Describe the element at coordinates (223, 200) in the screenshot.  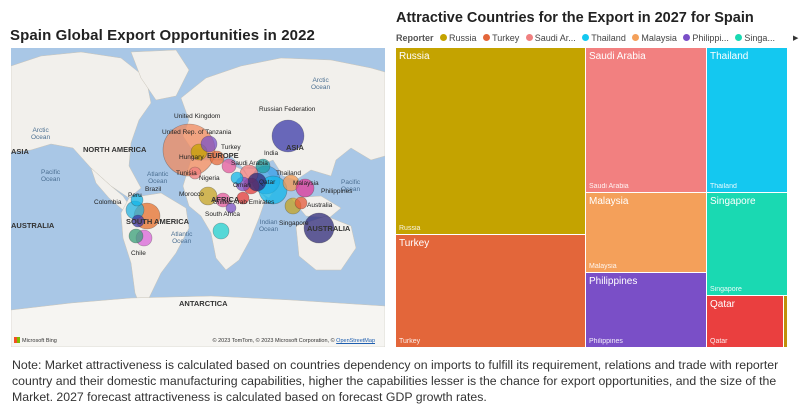
I see `bubble-nigeria` at that location.